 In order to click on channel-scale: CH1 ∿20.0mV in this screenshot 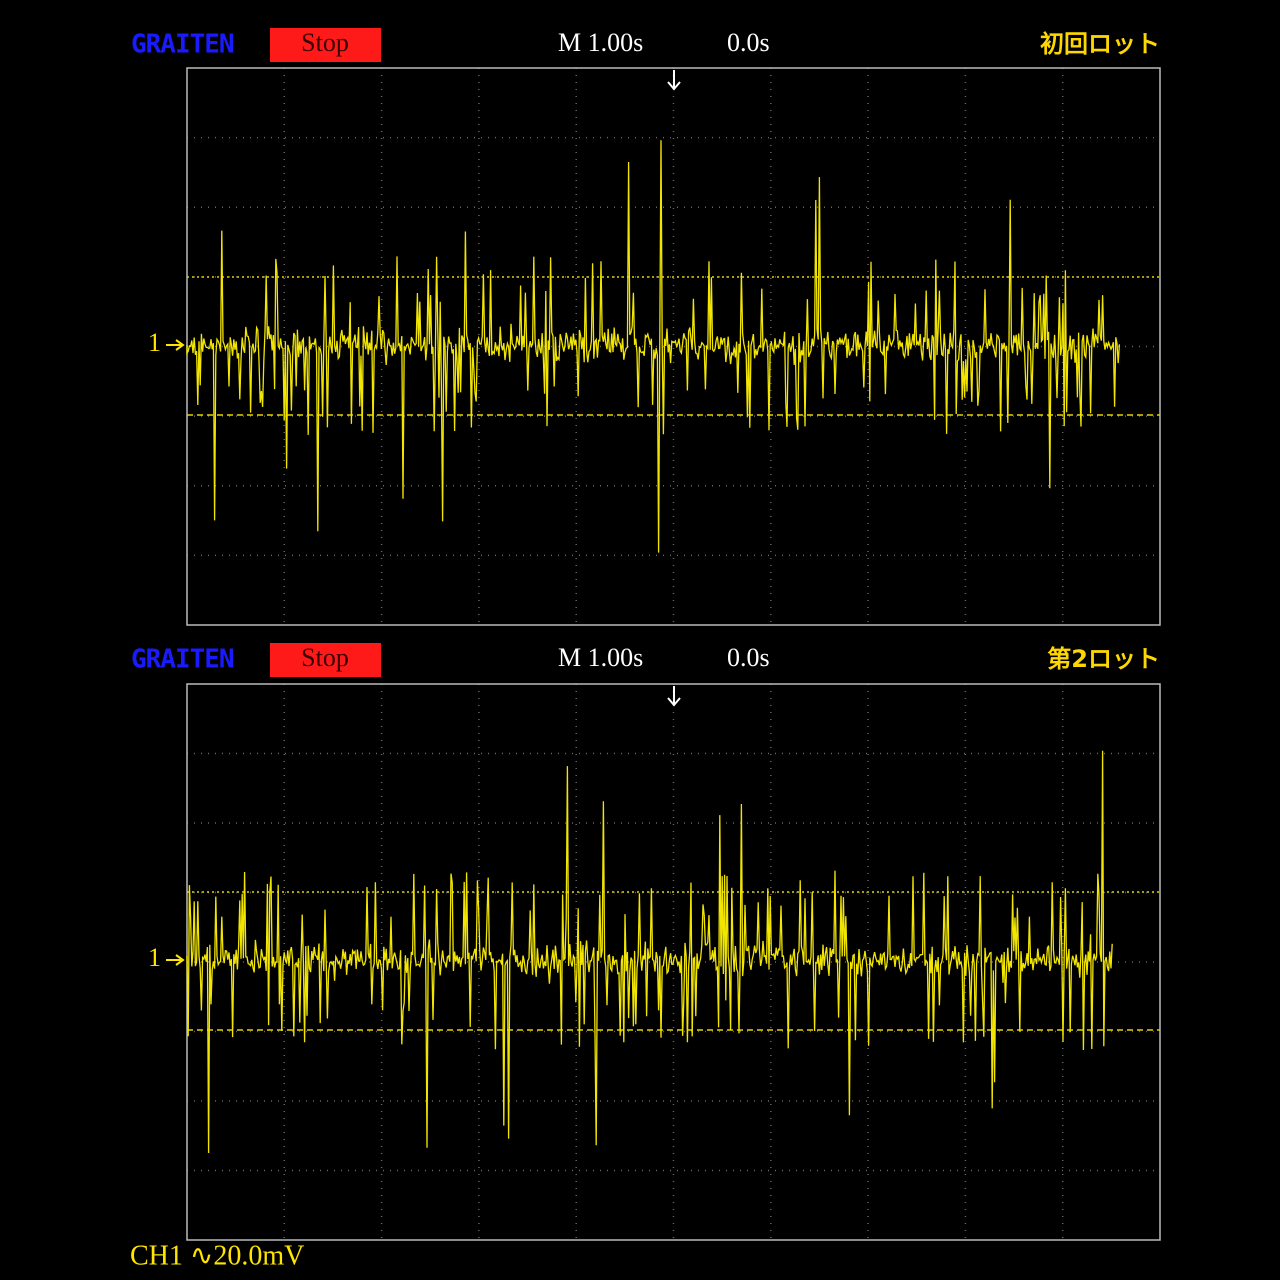, I will do `click(217, 1255)`.